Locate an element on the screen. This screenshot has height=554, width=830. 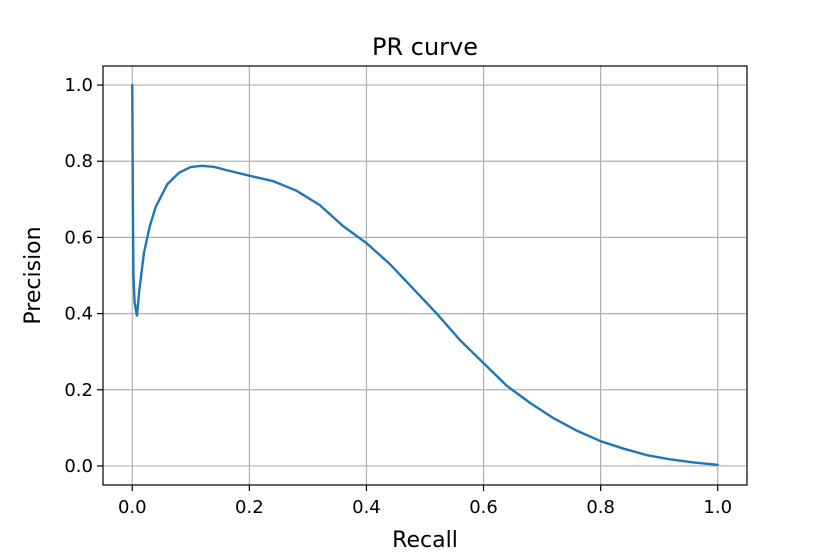
x-tick-label: 0.0 is located at coordinates (132, 507).